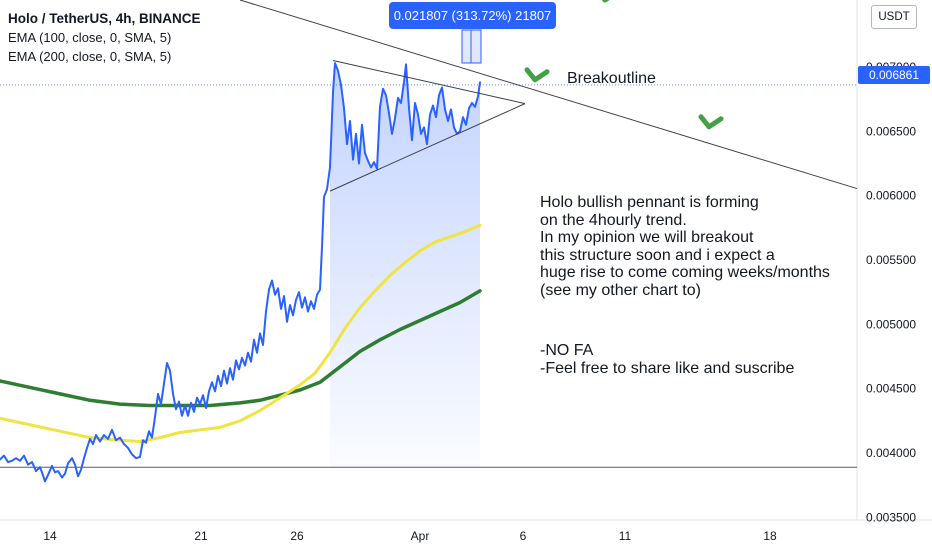 Image resolution: width=932 pixels, height=555 pixels. I want to click on price-axis-bg, so click(894, 275).